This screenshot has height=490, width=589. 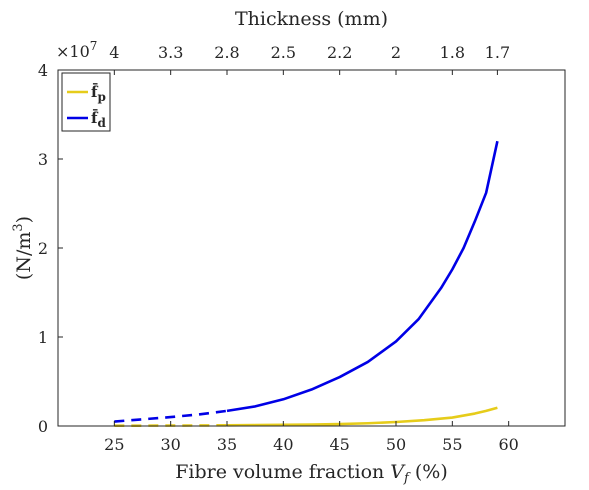 I want to click on top-tick-label: 1.7, so click(x=497, y=52).